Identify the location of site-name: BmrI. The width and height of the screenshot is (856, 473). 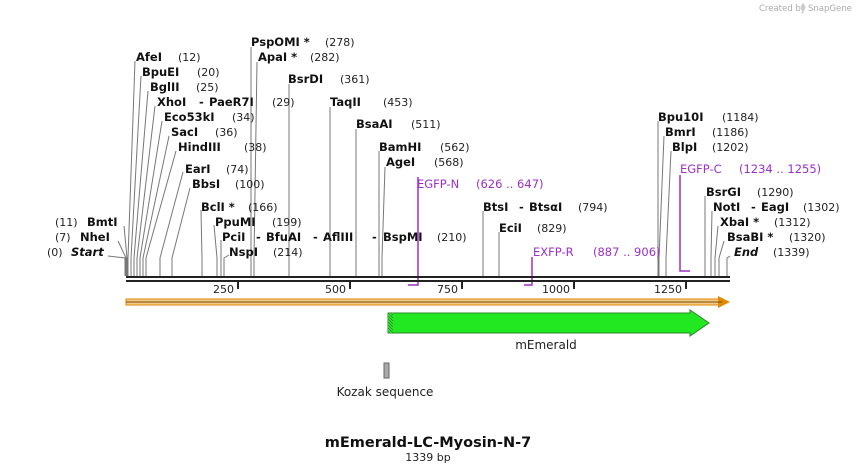
(680, 132).